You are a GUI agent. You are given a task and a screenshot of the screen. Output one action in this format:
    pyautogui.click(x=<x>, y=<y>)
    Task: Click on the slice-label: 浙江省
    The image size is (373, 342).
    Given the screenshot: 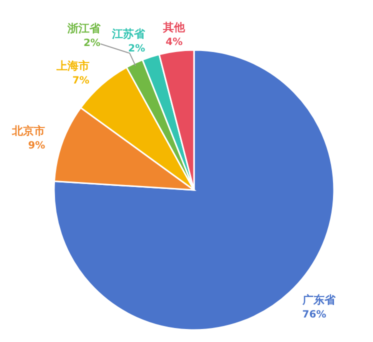 What is the action you would take?
    pyautogui.click(x=84, y=28)
    